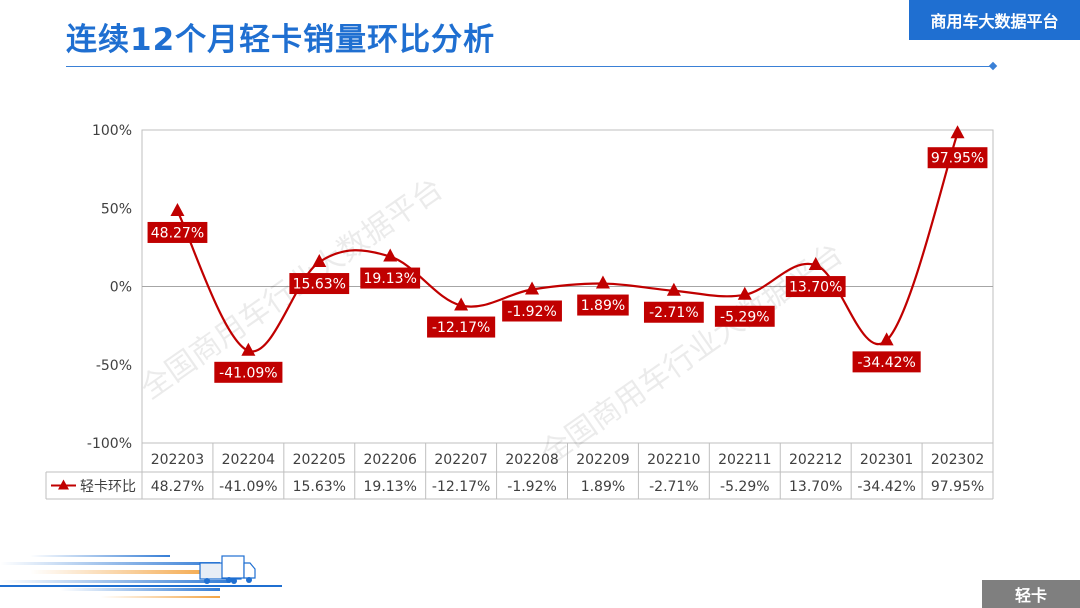 The height and width of the screenshot is (608, 1080). Describe the element at coordinates (994, 20) in the screenshot. I see `brand-badge: 商用车大数据平台` at that location.